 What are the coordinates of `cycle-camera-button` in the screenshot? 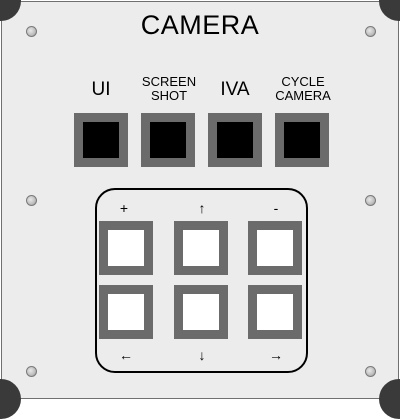 It's located at (302, 140).